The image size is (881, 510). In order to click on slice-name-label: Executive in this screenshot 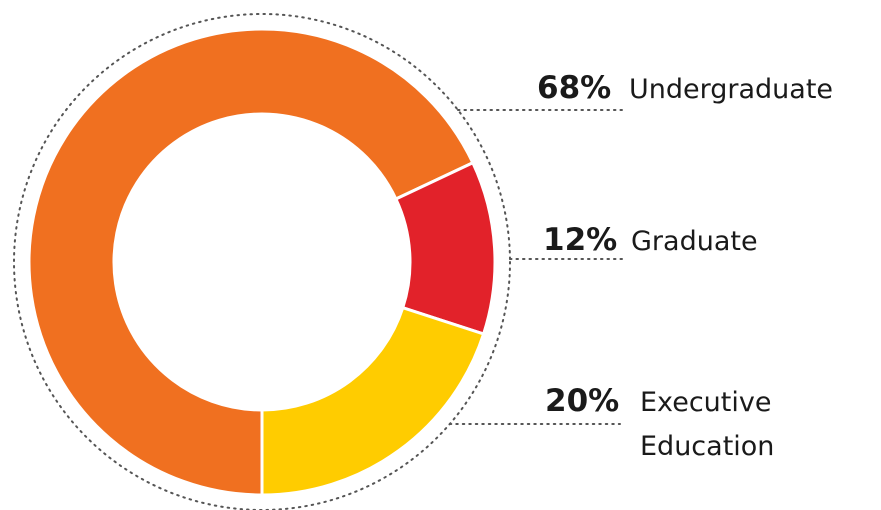, I will do `click(705, 402)`.